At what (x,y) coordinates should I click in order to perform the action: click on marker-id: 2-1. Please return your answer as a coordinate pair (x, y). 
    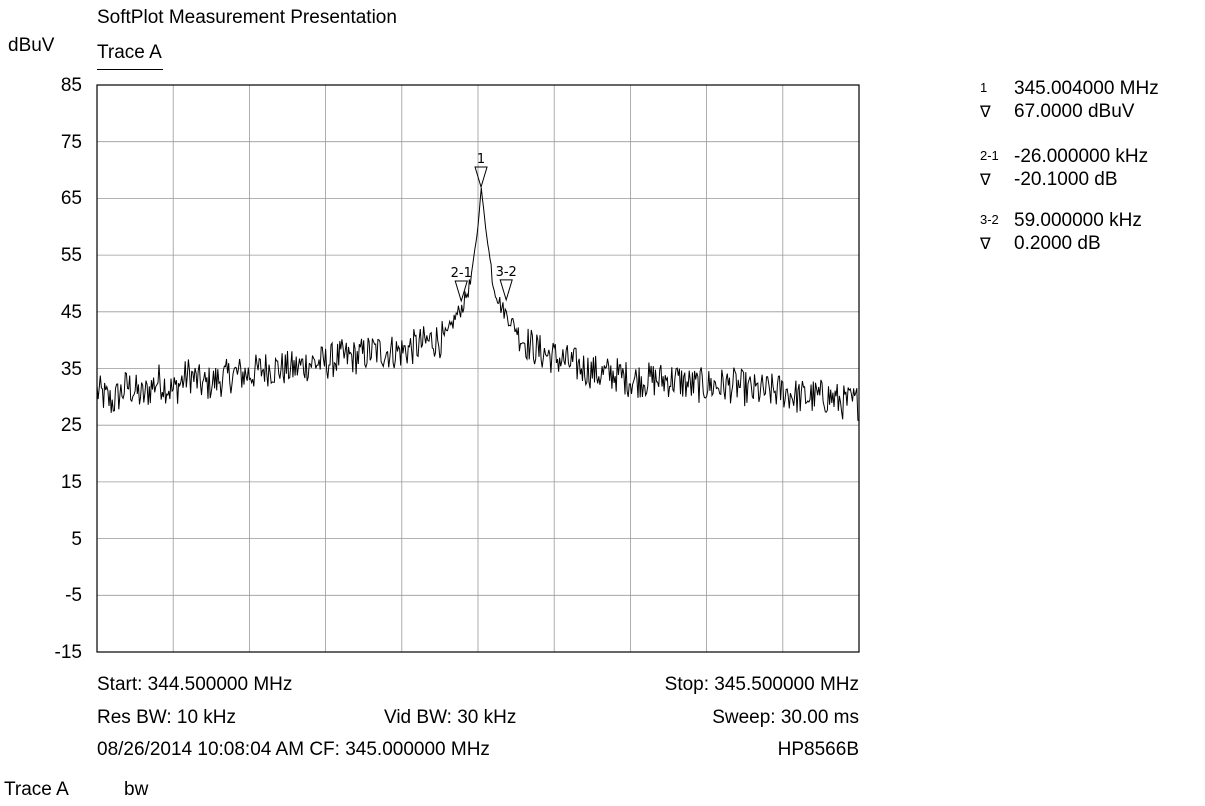
    Looking at the image, I should click on (989, 155).